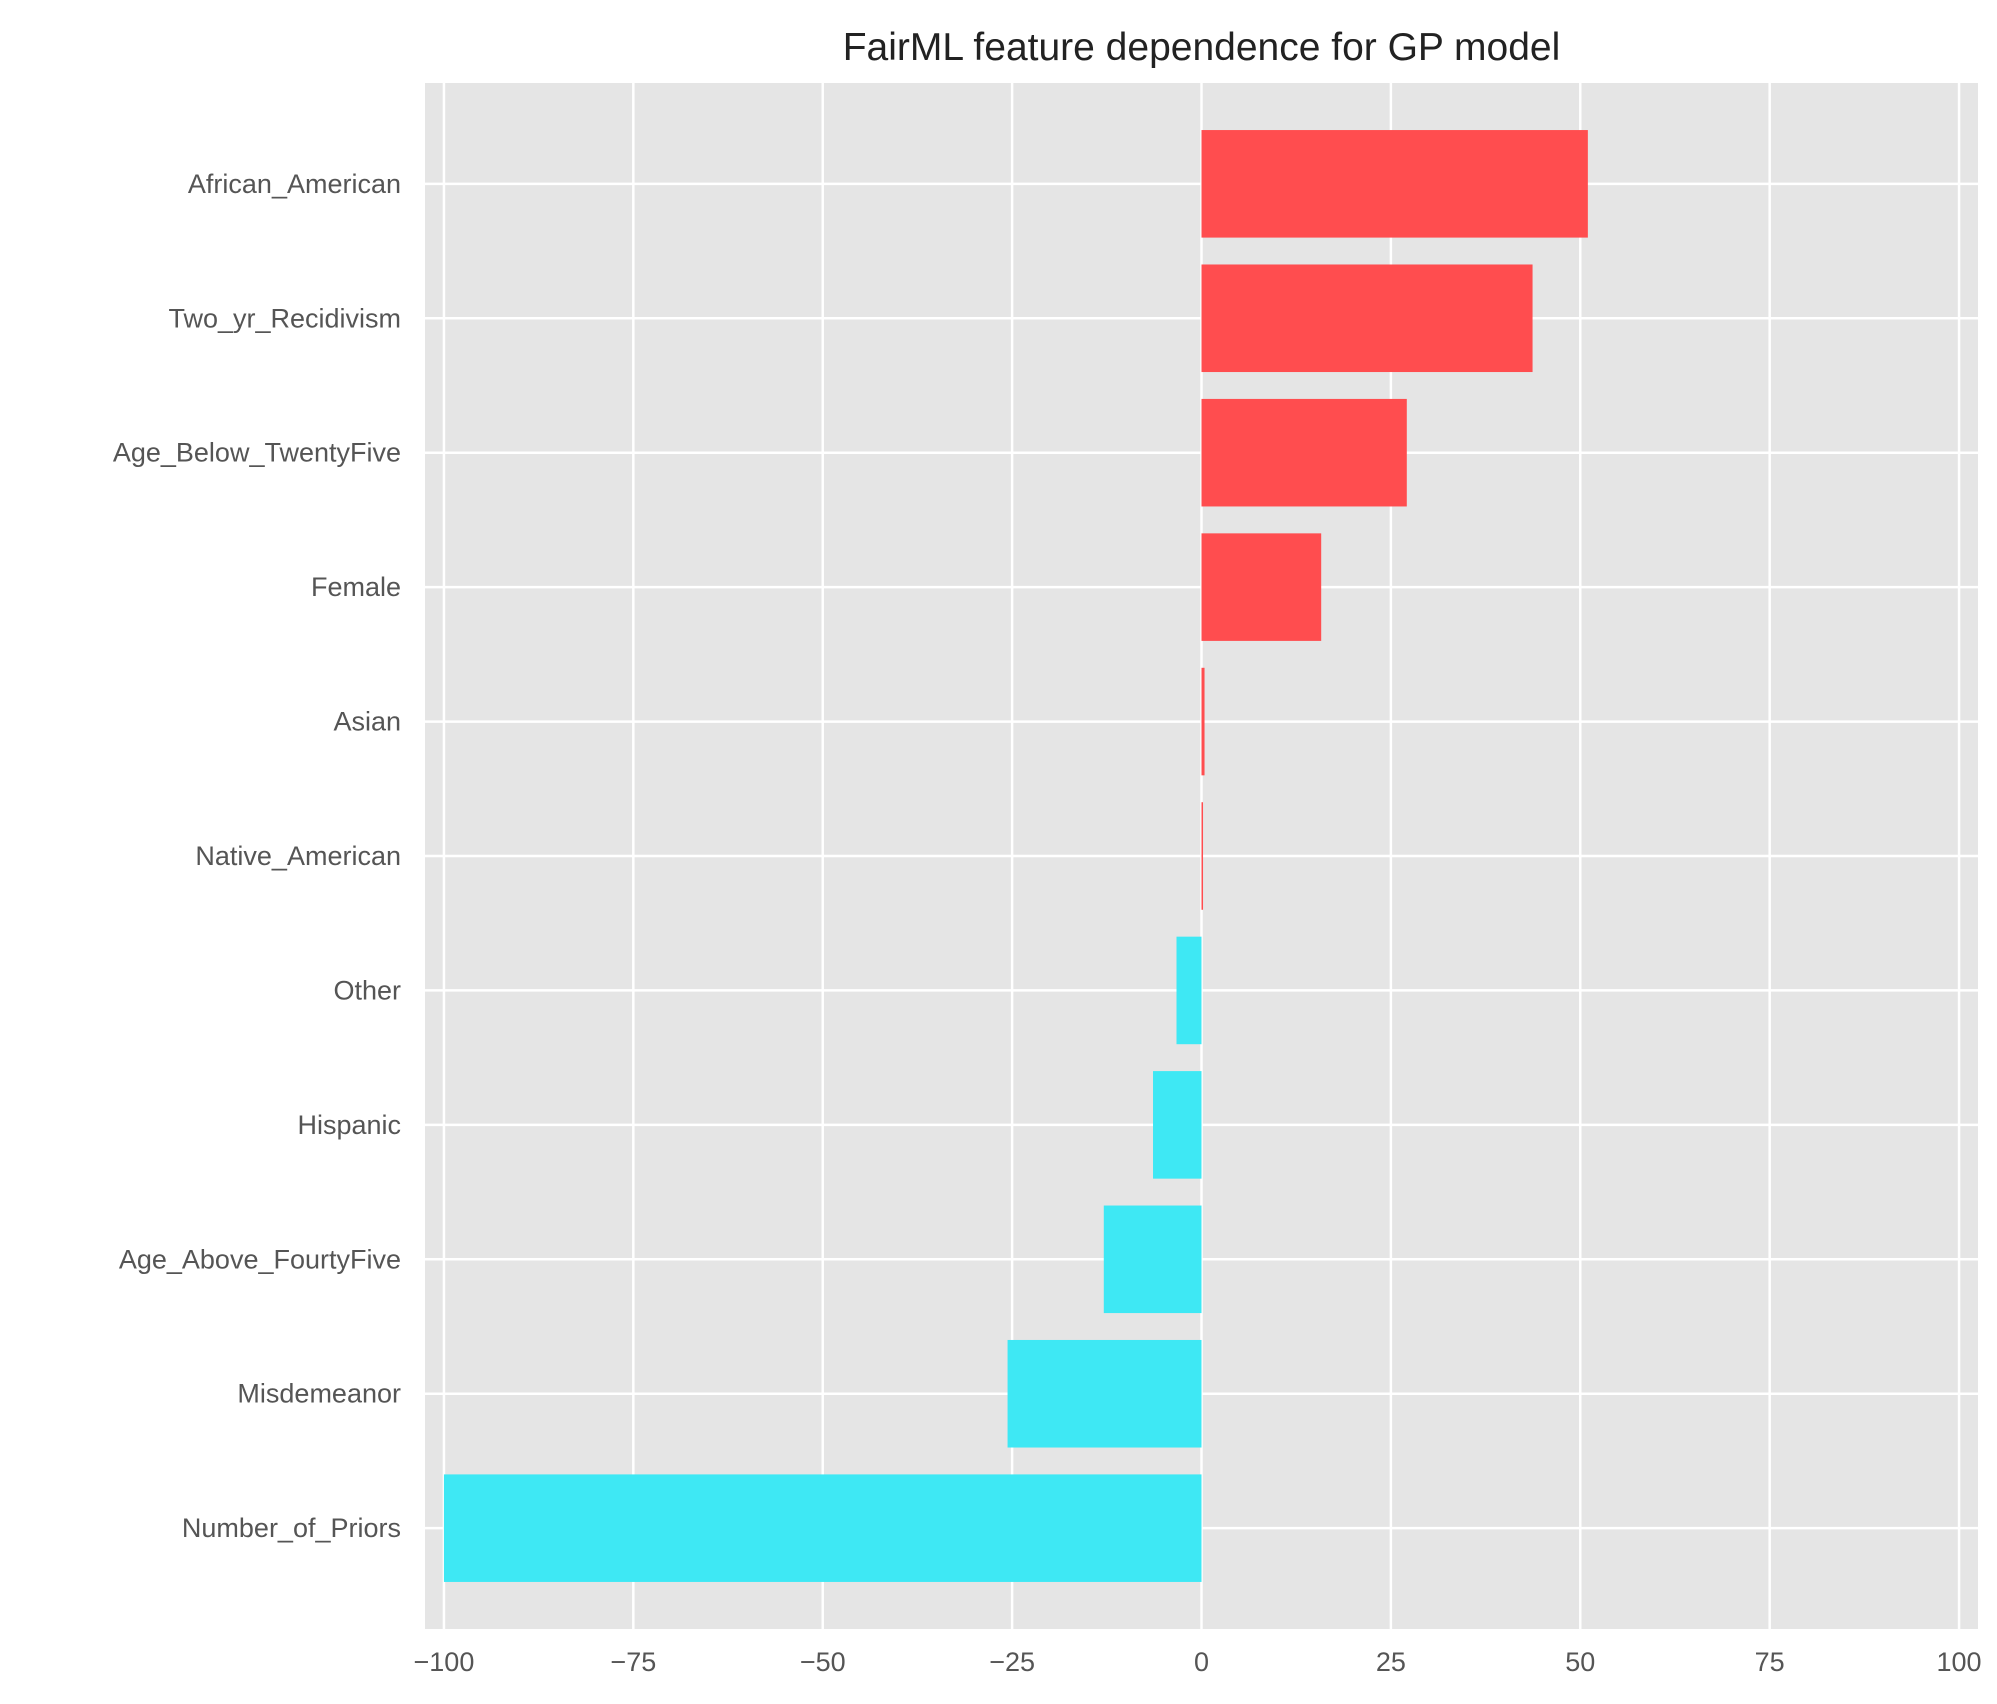  What do you see at coordinates (294, 184) in the screenshot?
I see `y-tick-label: African_American` at bounding box center [294, 184].